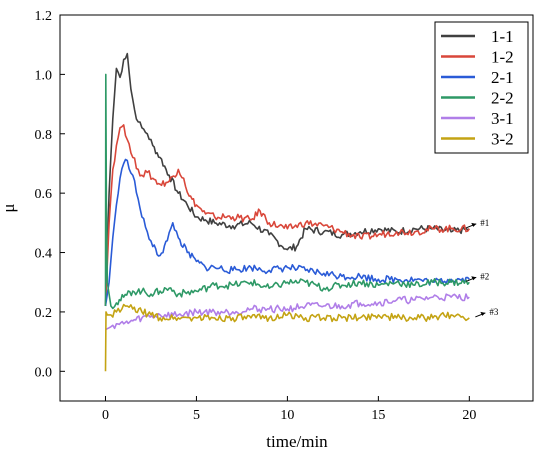  I want to click on annotation-label: #2, so click(484, 276).